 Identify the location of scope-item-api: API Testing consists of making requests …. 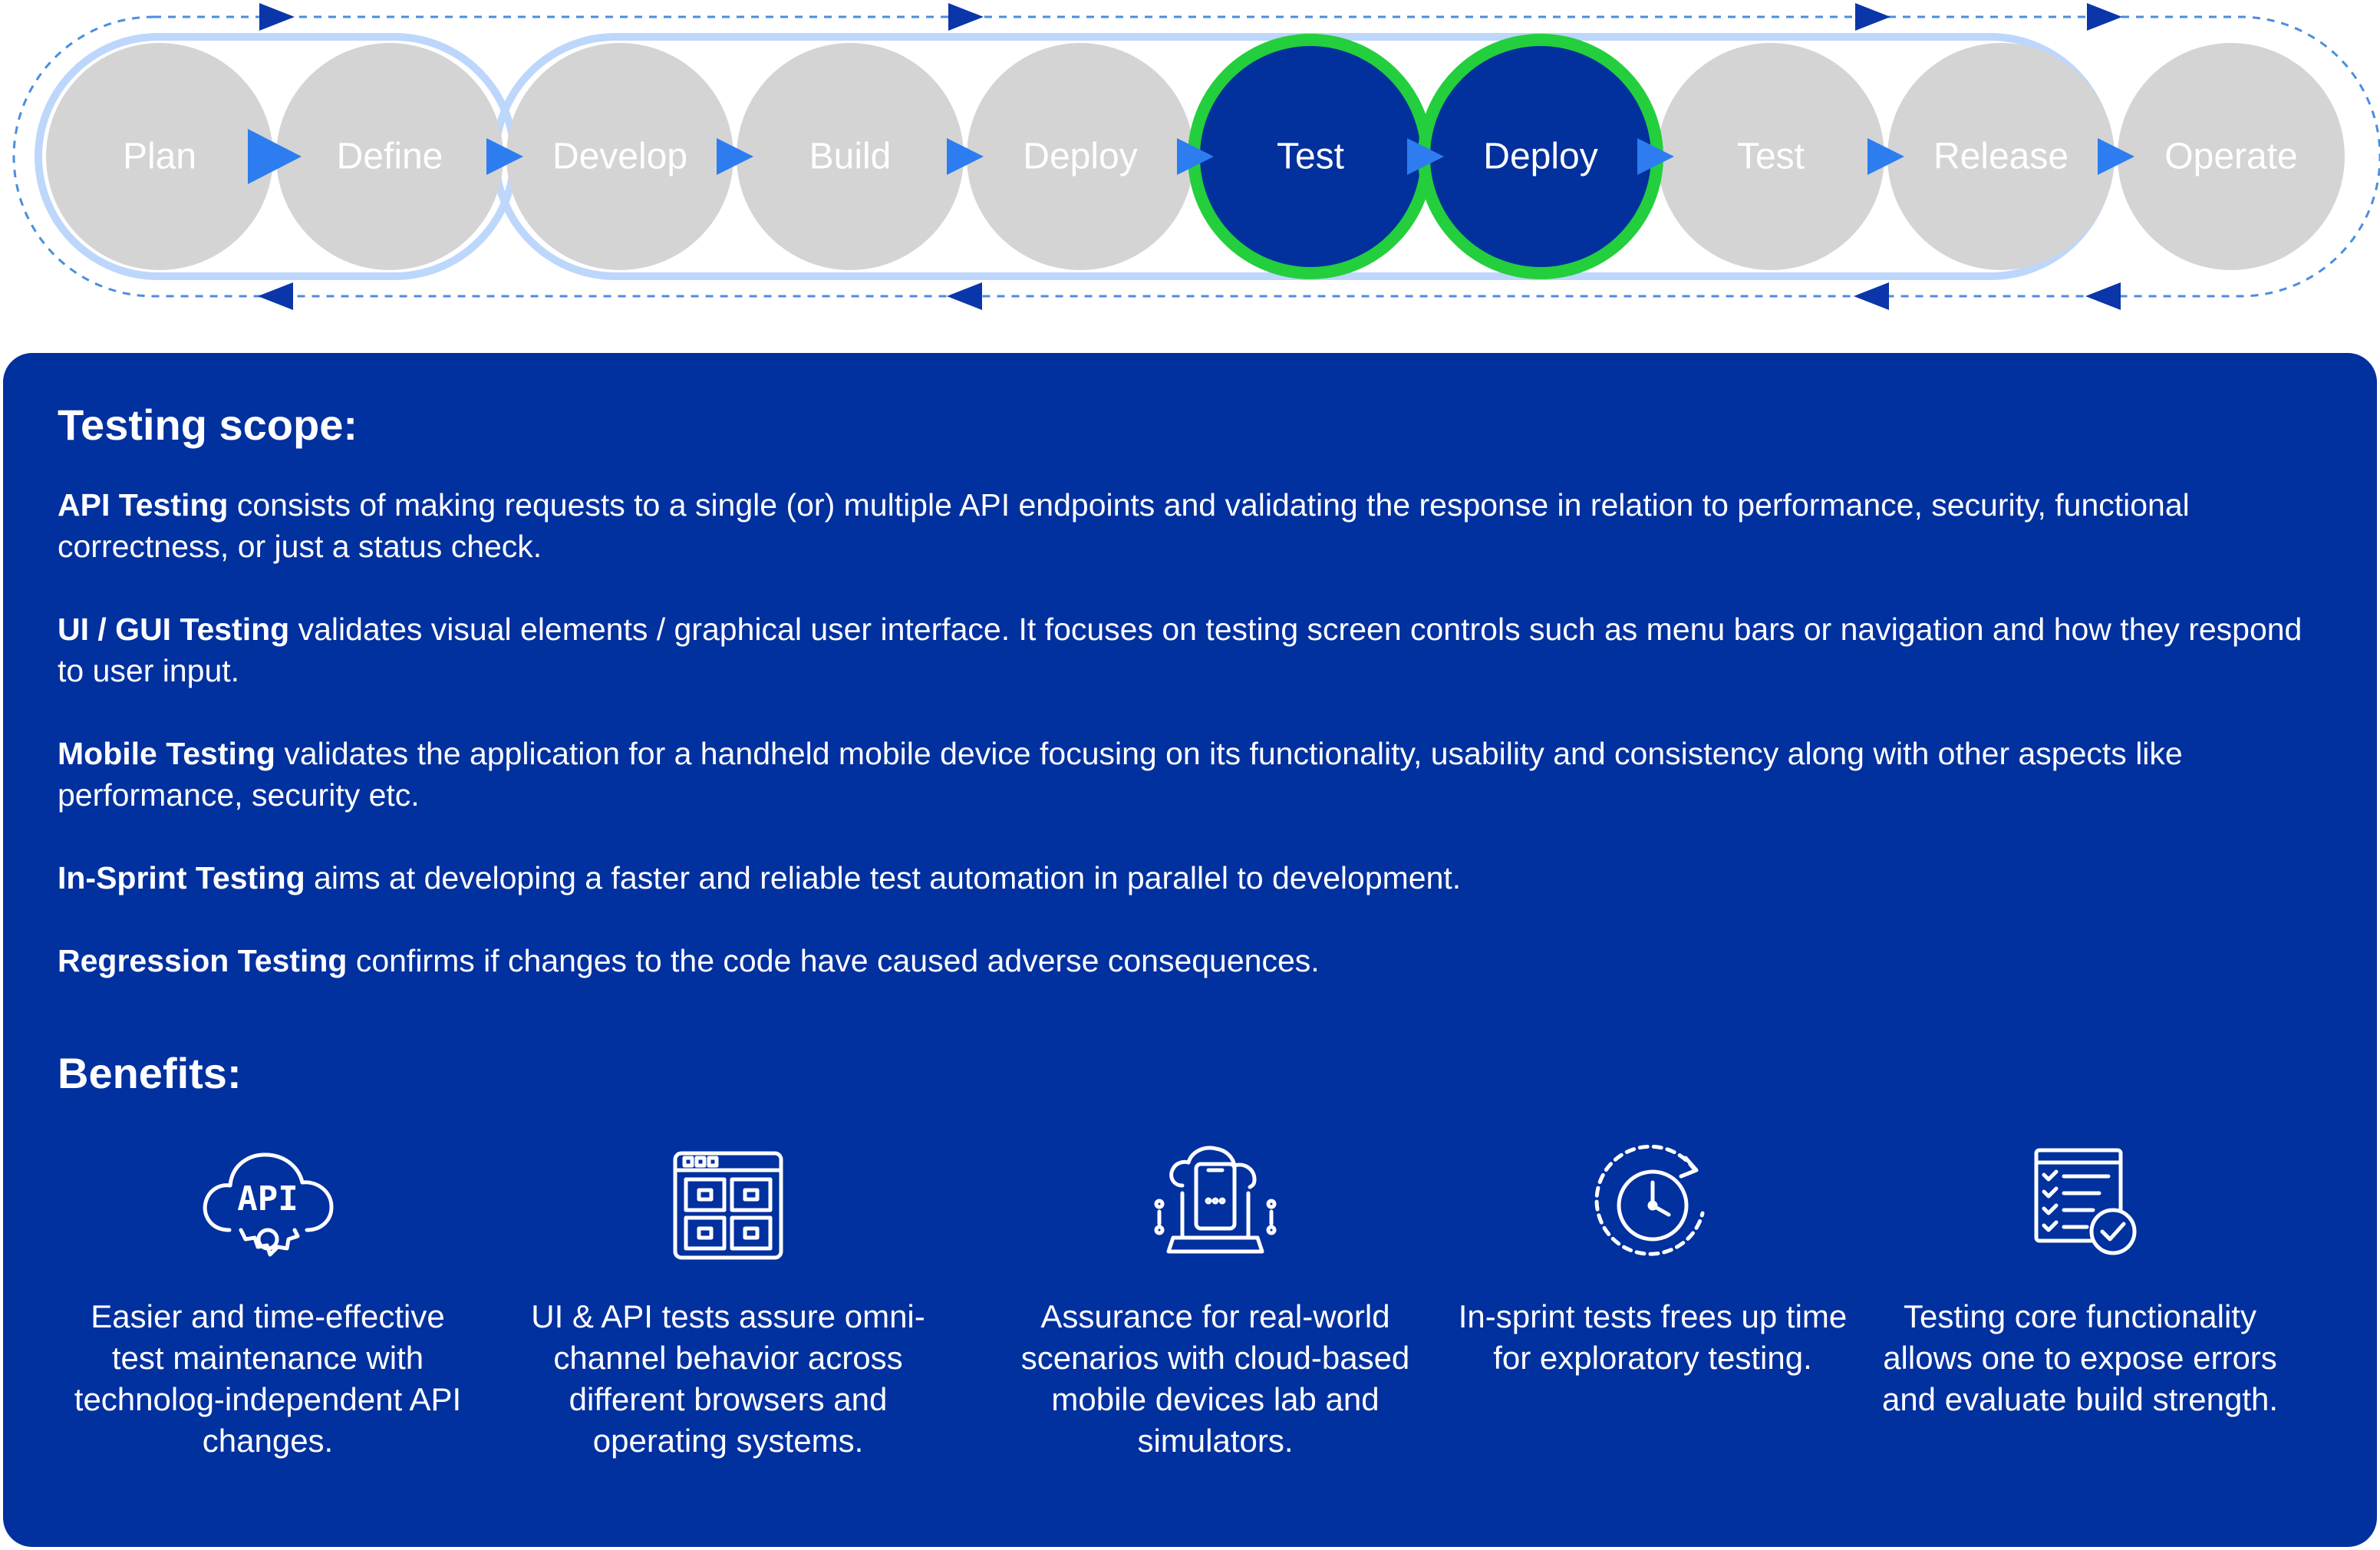
(1182, 525).